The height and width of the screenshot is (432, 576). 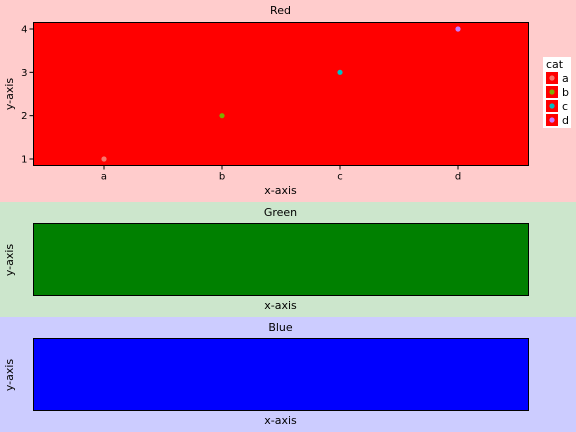 I want to click on data-point-d, so click(x=458, y=29).